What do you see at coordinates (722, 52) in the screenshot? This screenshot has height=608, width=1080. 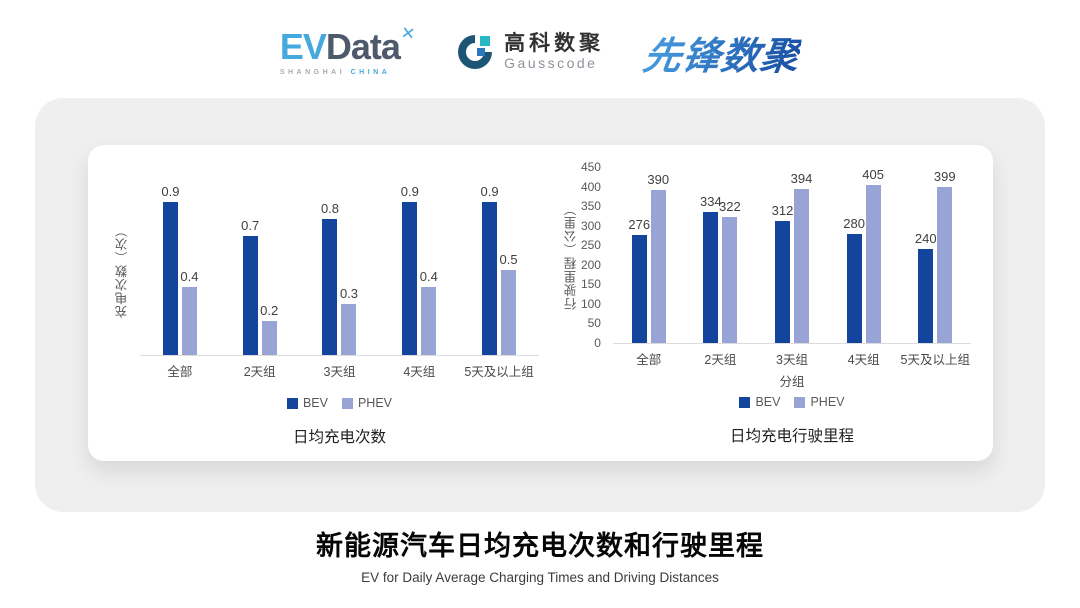 I see `xianfeng-shuju-logo: 先锋数聚` at bounding box center [722, 52].